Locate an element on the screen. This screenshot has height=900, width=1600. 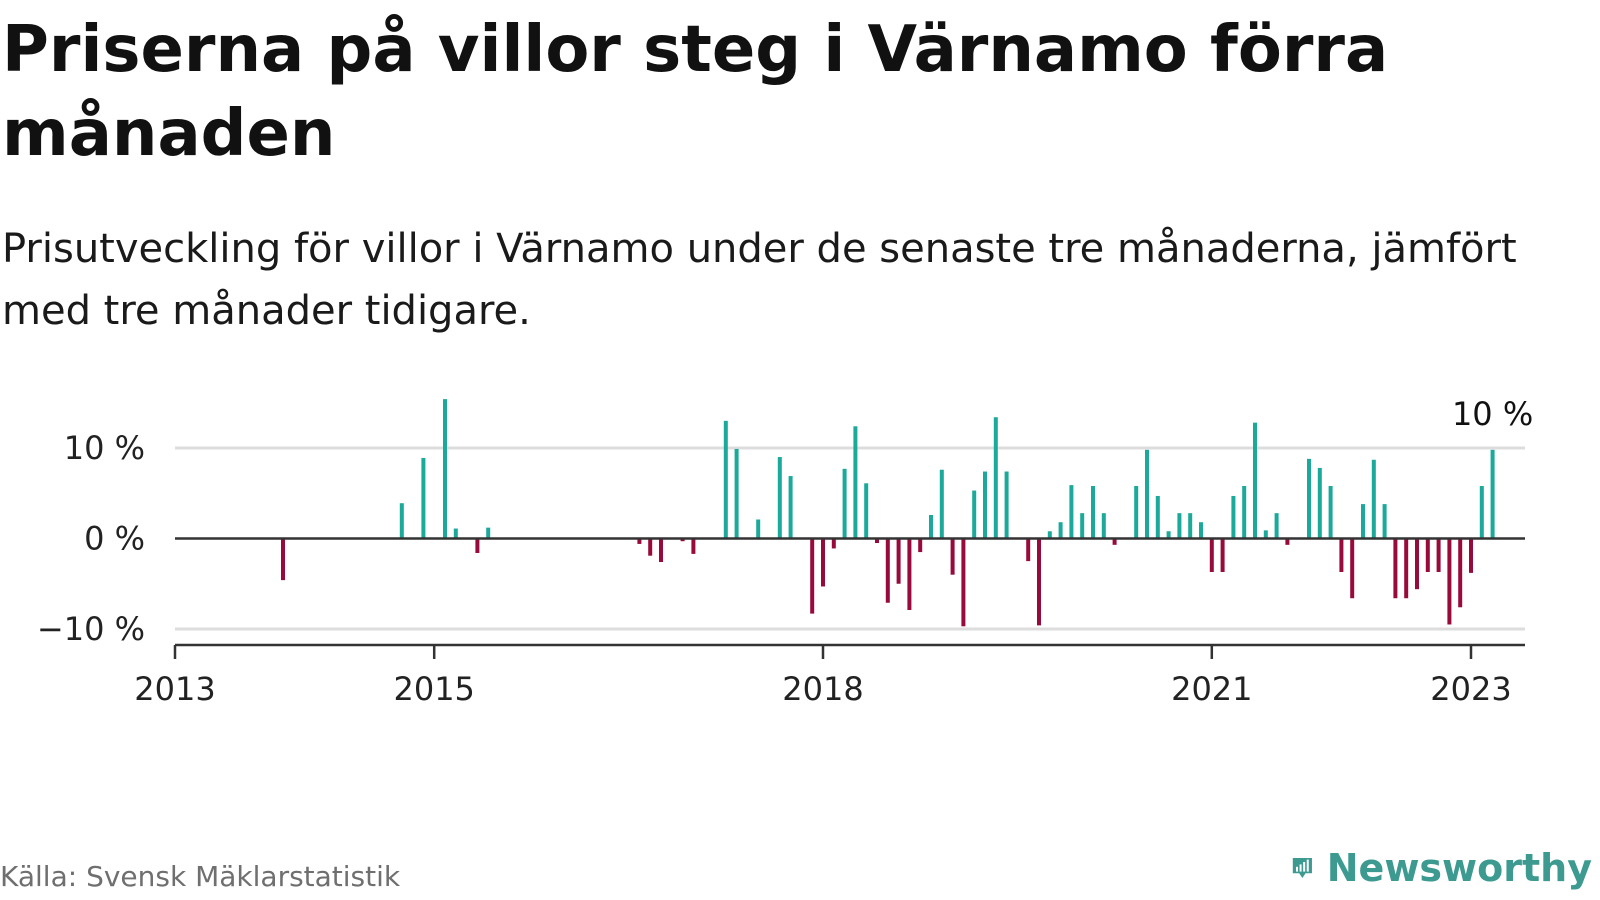
newsworthy-logo-icon is located at coordinates (1302, 868).